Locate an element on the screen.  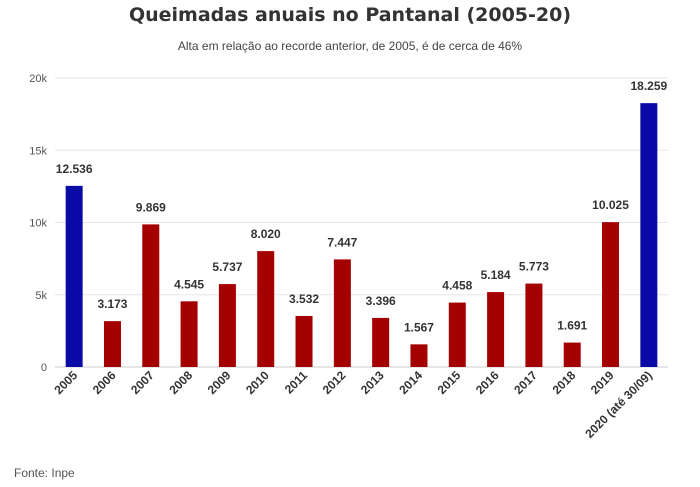
y-tick-label: 20k is located at coordinates (38, 79).